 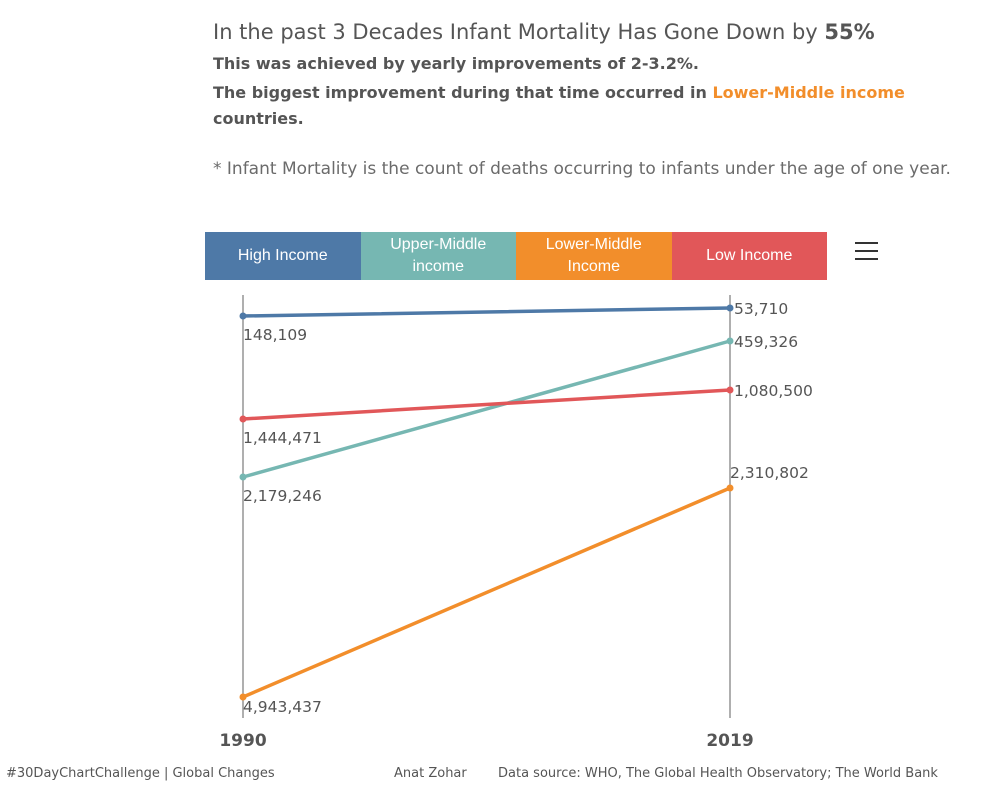 What do you see at coordinates (242, 741) in the screenshot?
I see `x-tick-label-1990: 1990` at bounding box center [242, 741].